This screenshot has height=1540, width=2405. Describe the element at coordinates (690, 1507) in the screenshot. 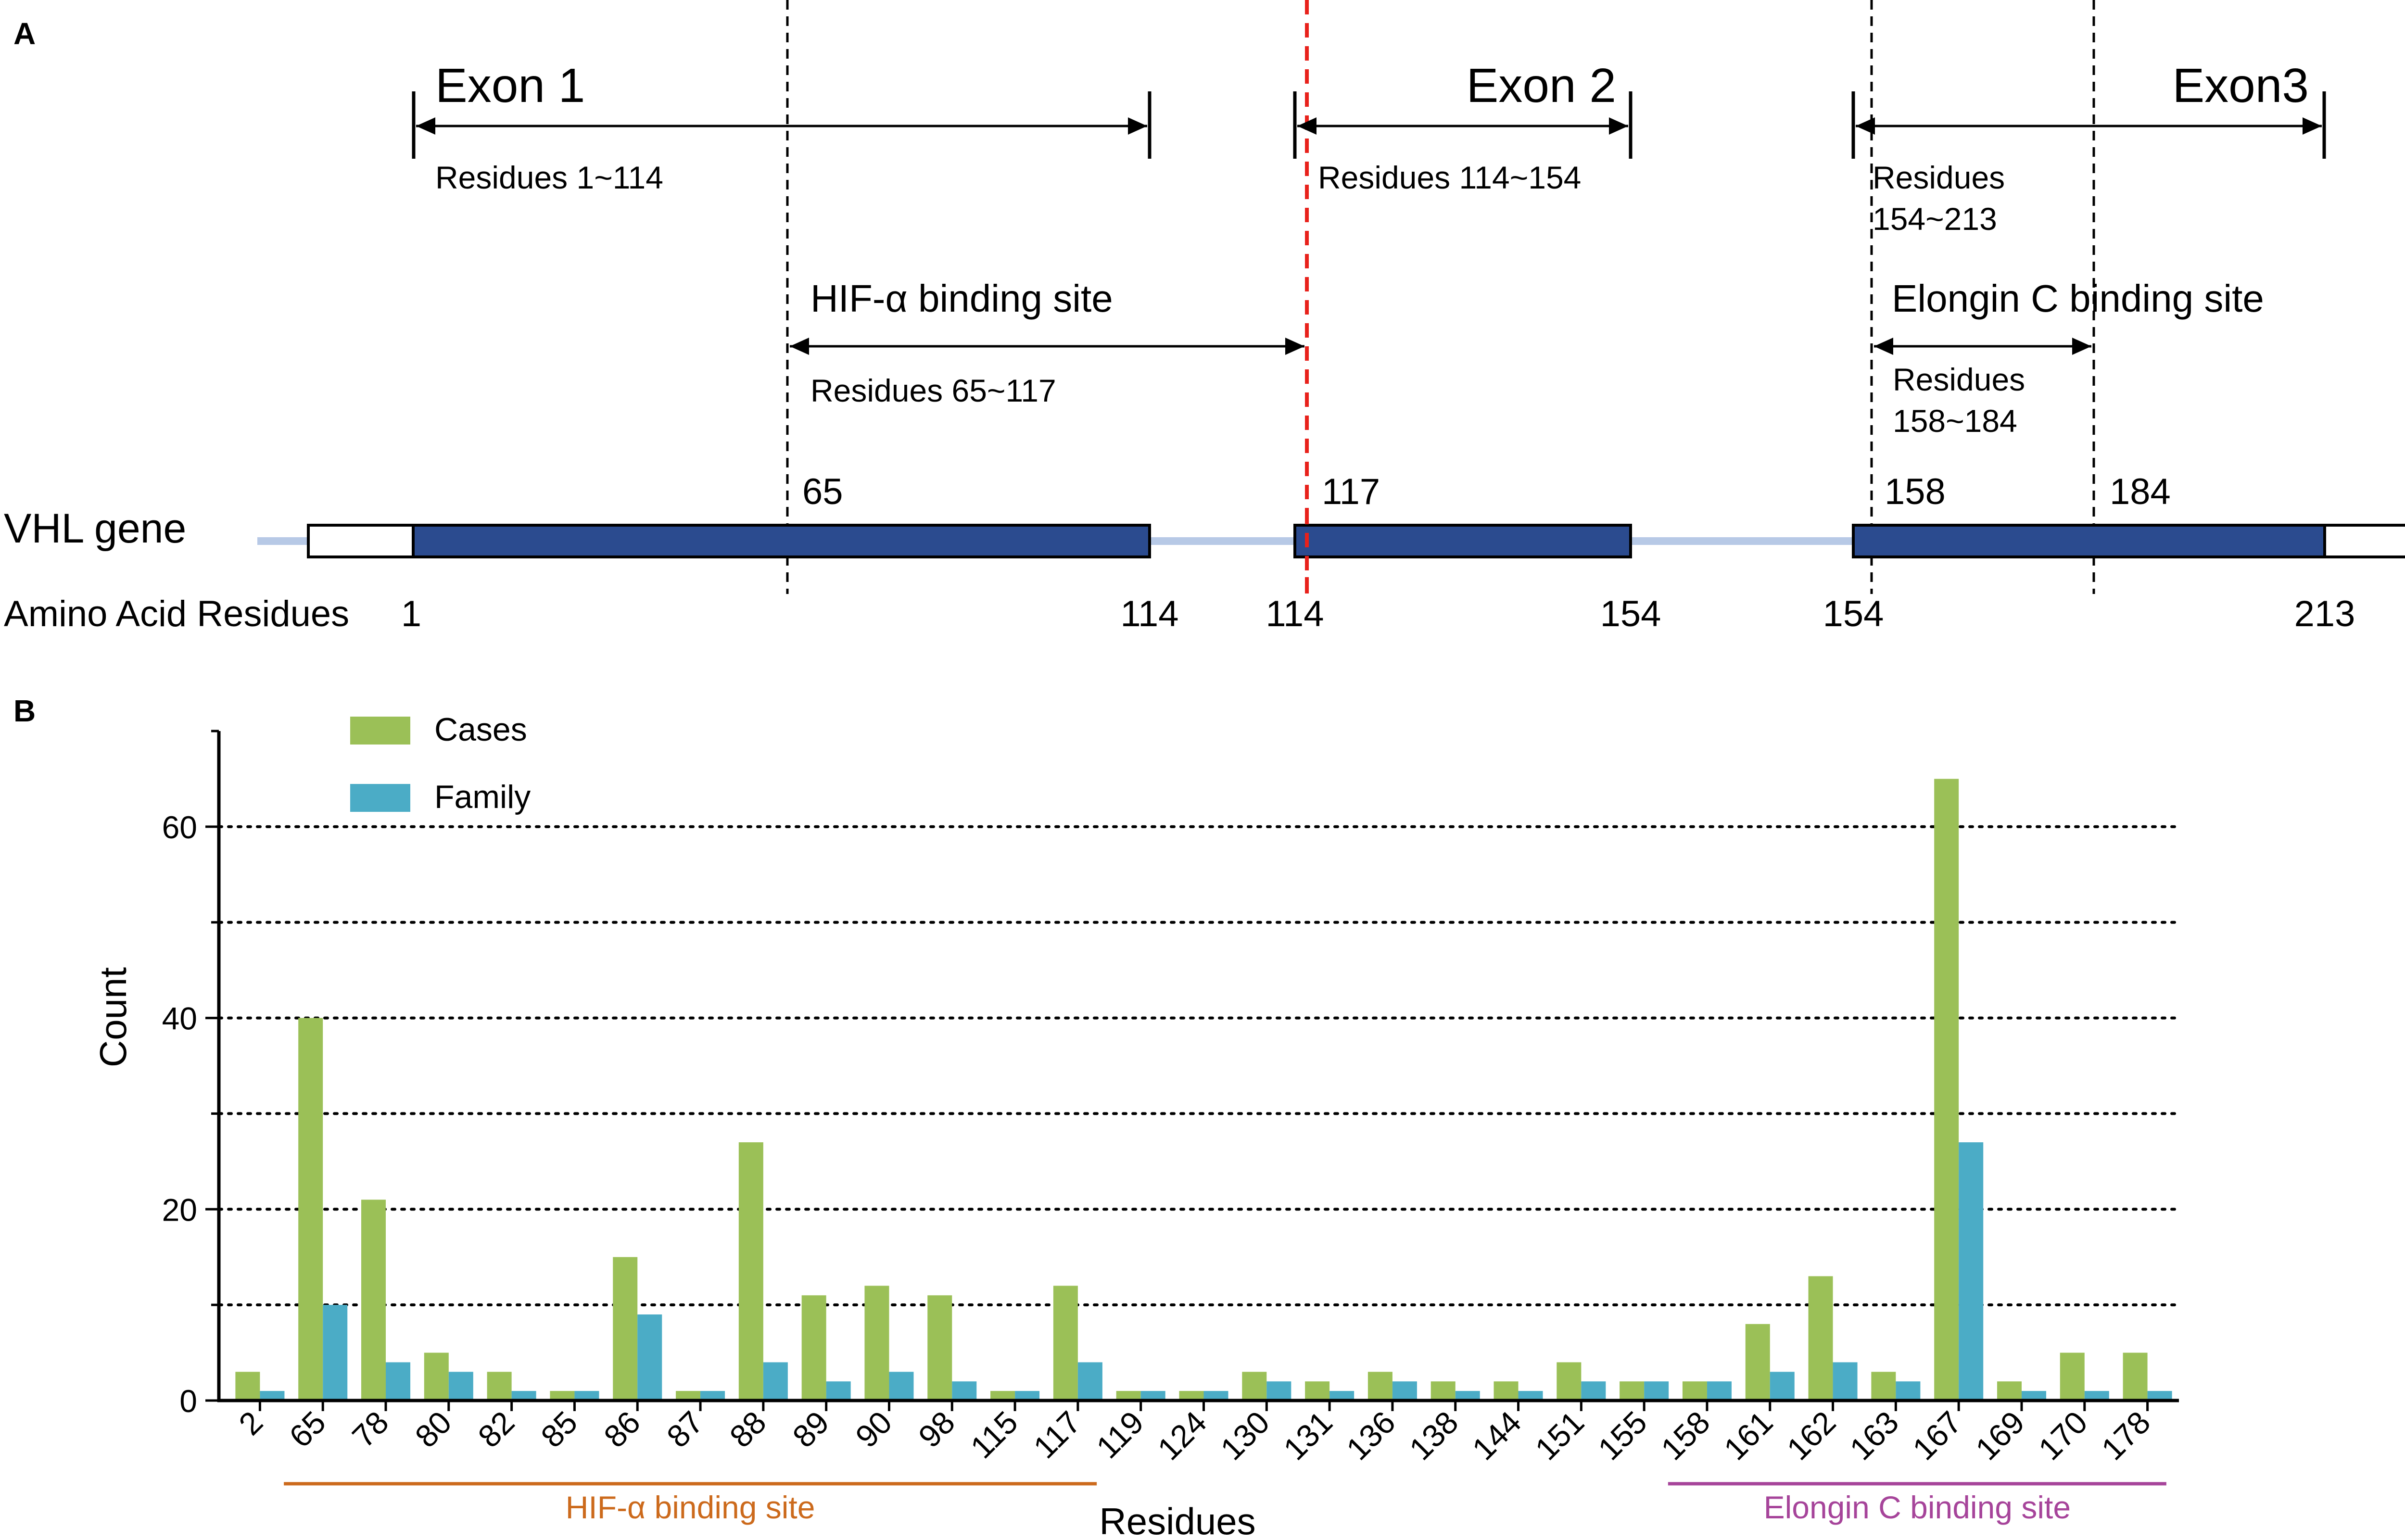

I see `annotation-label-0: HIF-α binding site` at that location.